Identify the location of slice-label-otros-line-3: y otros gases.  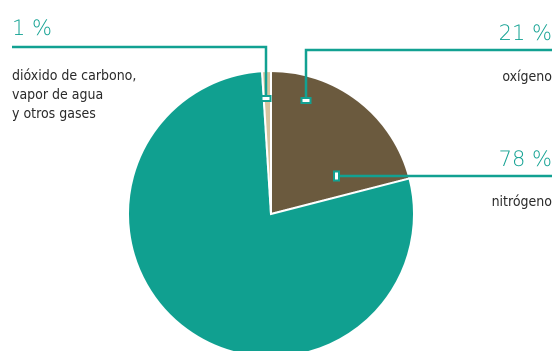
(54, 114).